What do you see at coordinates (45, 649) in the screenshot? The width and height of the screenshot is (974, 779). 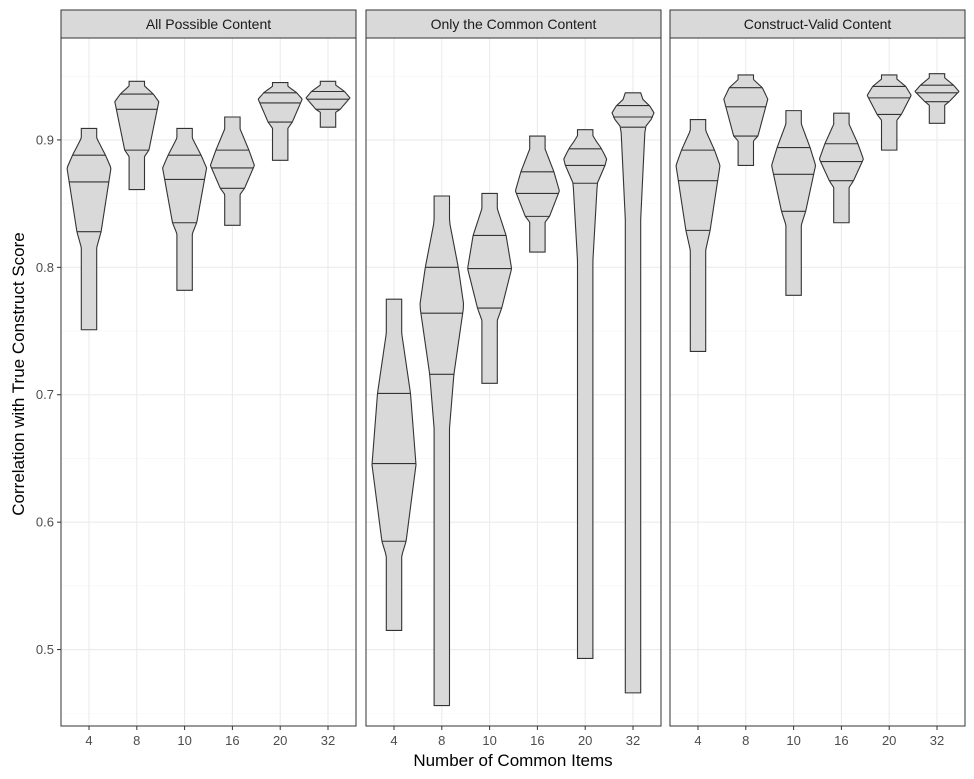 I see `y-tick-label: 0.5` at bounding box center [45, 649].